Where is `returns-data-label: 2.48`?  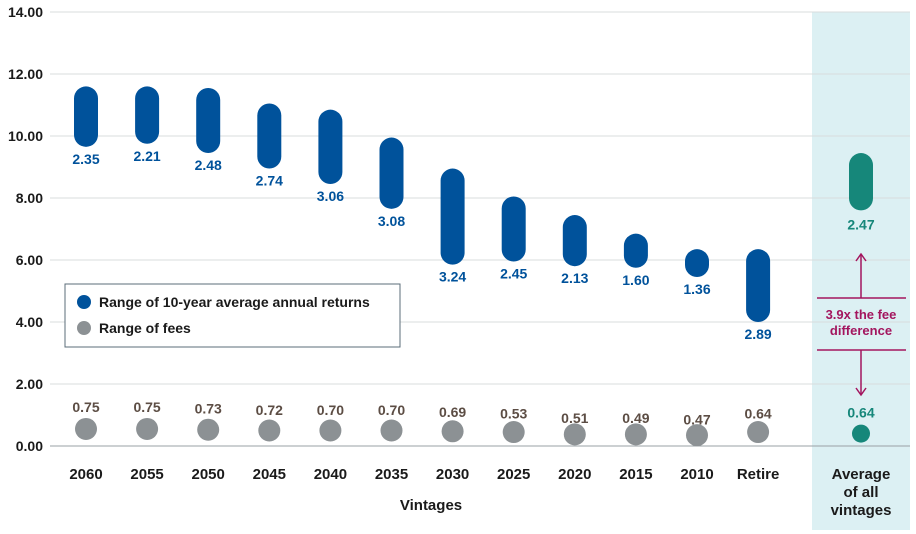
returns-data-label: 2.48 is located at coordinates (208, 165).